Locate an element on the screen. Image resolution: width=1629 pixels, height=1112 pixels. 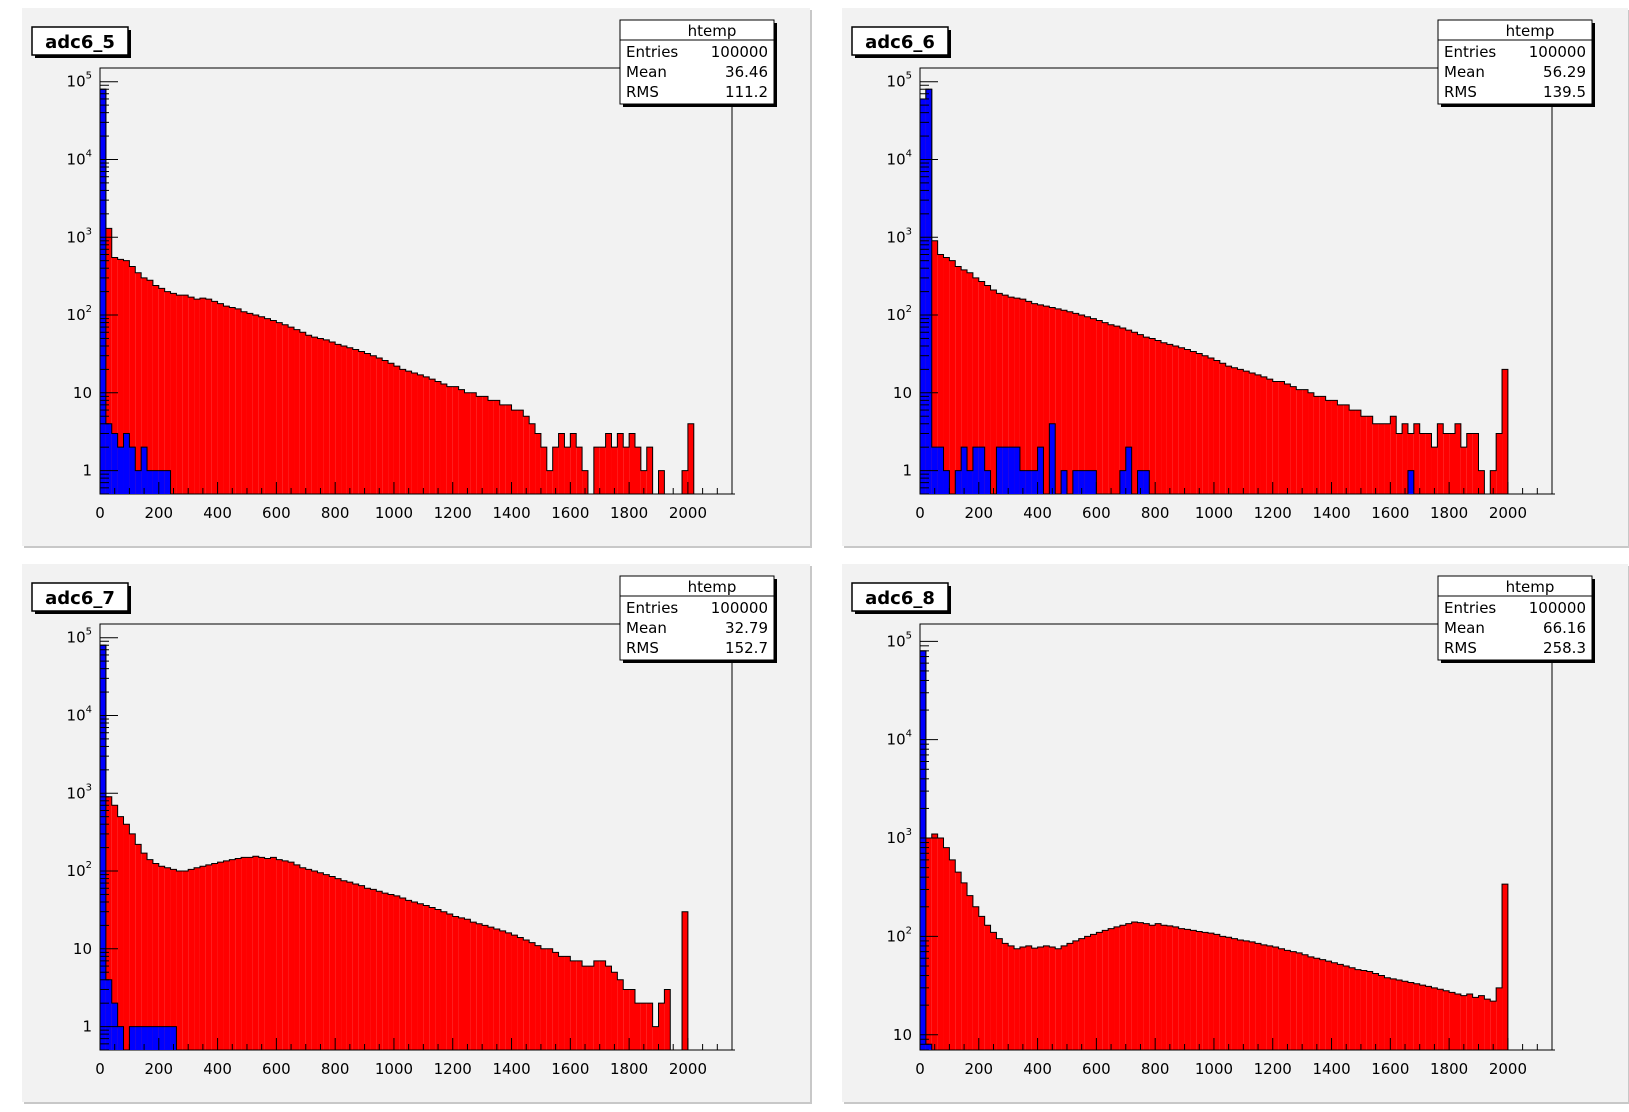
bar-adc6-6-s0-b8 is located at coordinates (970, 383).